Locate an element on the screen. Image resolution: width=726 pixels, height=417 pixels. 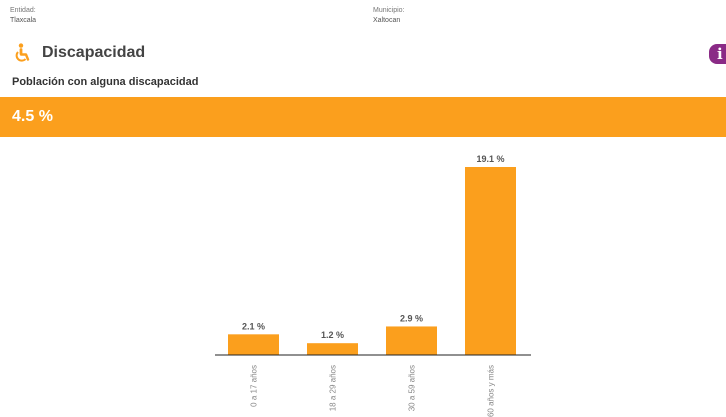
municipio-label: Municipio: is located at coordinates (389, 10).